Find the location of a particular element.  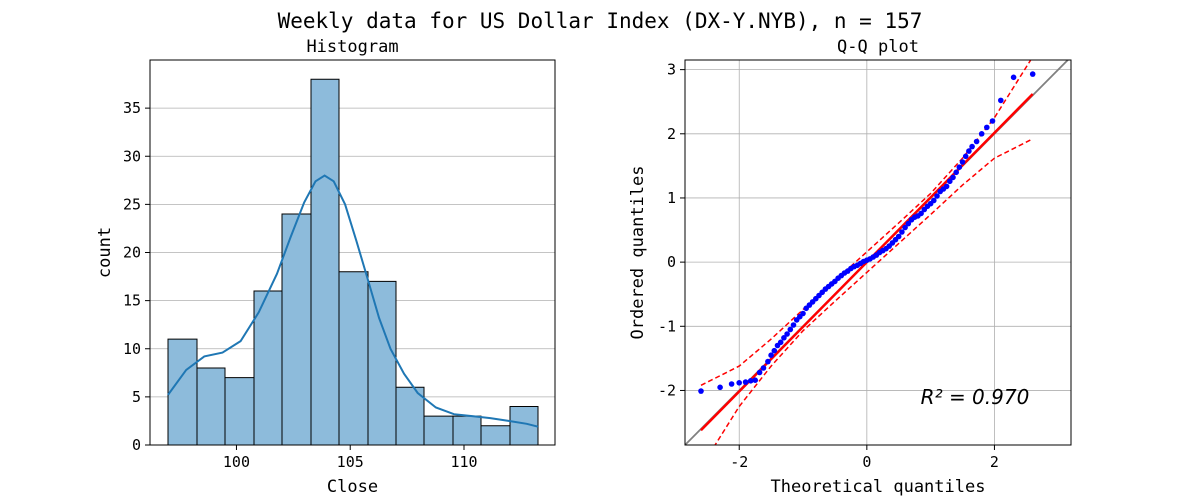

y-tick-label: 1 is located at coordinates (671, 198).